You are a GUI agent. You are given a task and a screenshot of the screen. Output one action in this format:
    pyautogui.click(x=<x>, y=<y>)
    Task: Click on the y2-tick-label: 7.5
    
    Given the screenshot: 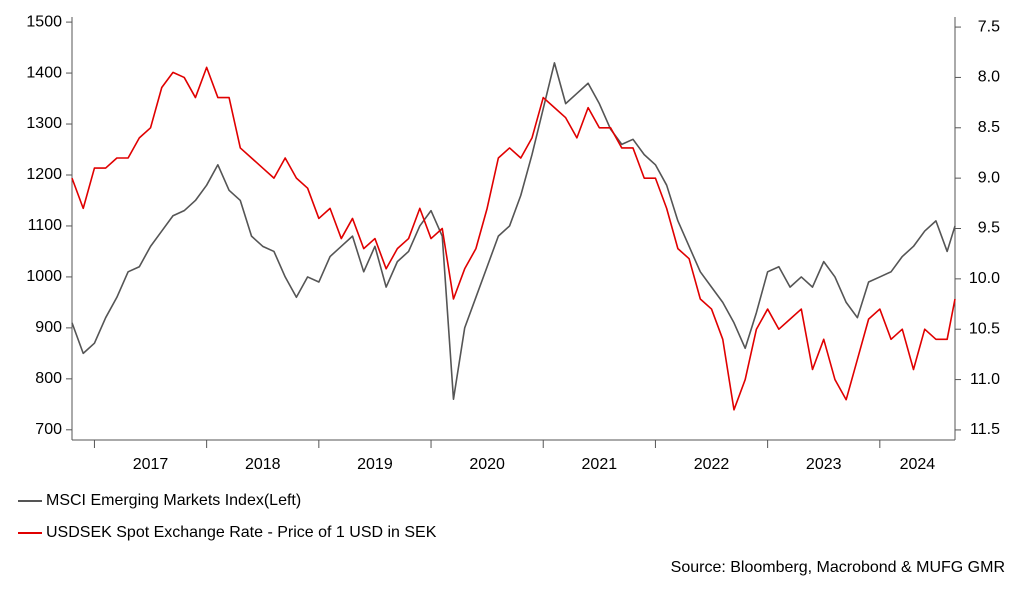 What is the action you would take?
    pyautogui.click(x=989, y=26)
    